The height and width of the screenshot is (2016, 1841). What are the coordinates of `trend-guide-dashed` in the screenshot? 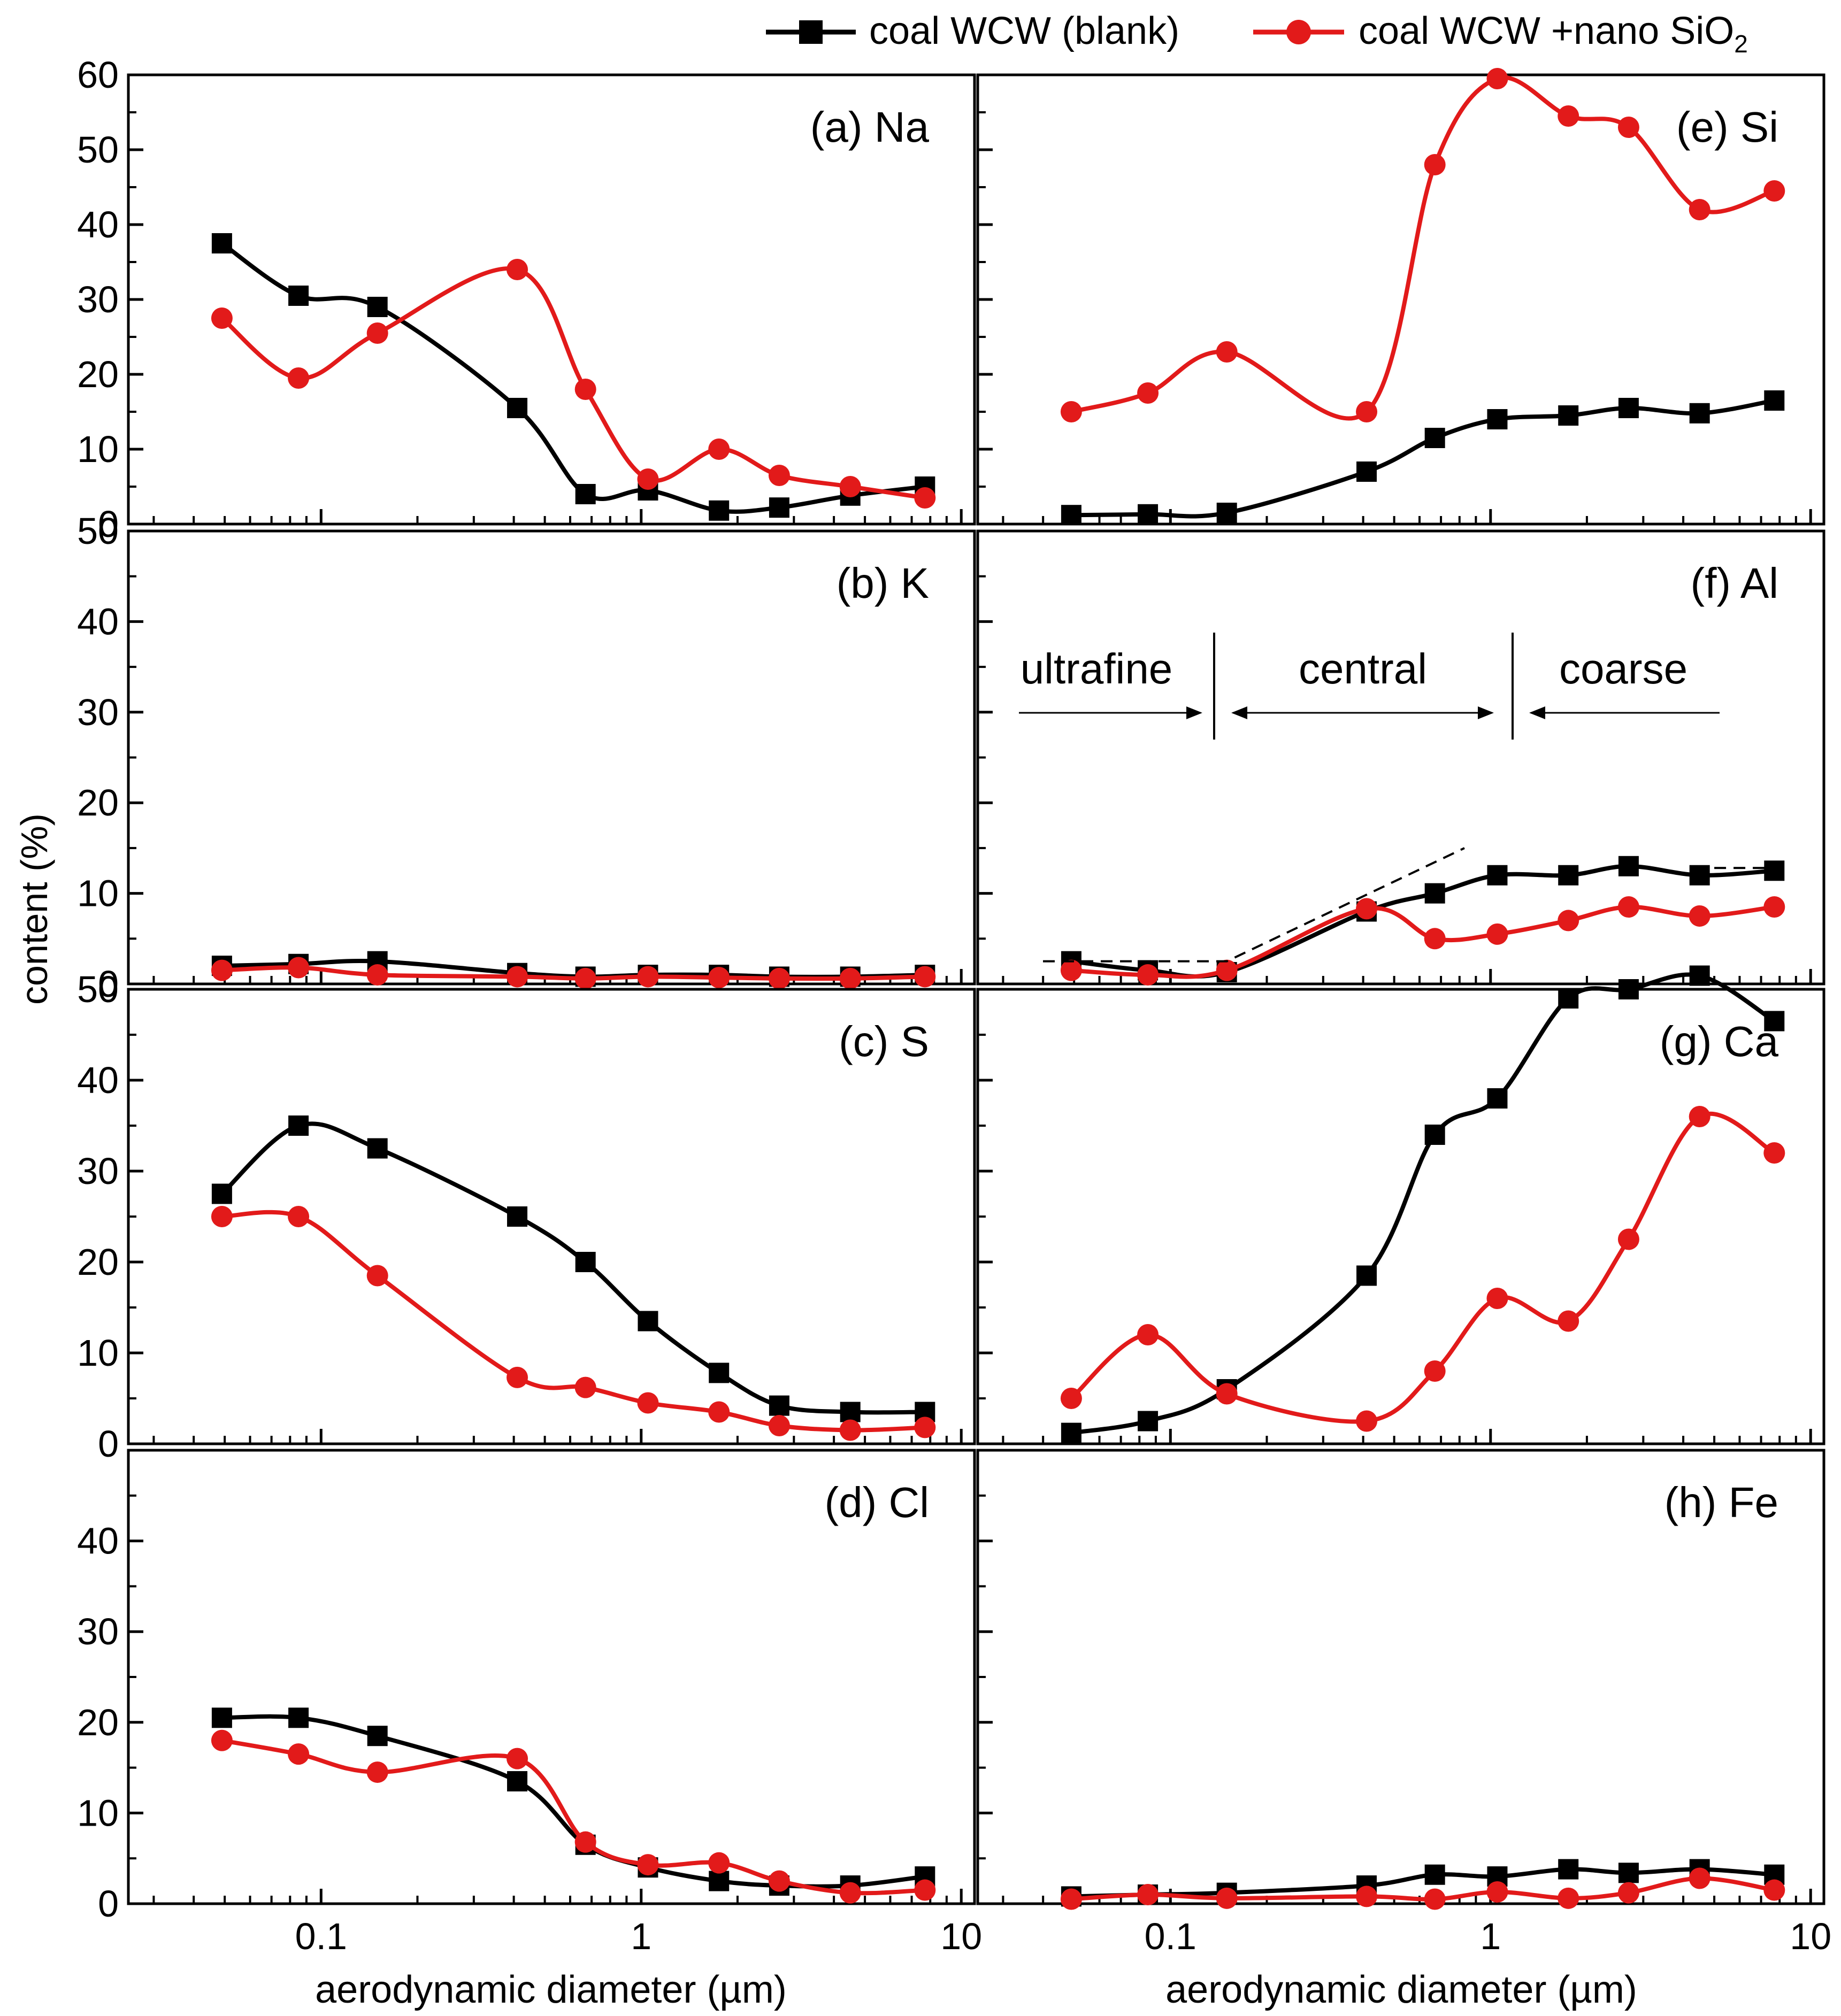 It's located at (1254, 905).